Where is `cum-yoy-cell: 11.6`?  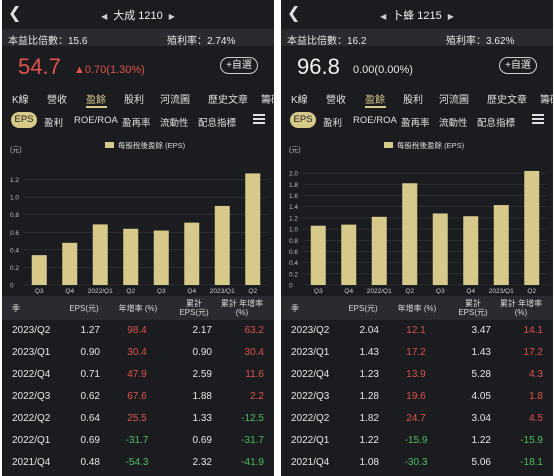 cum-yoy-cell: 11.6 is located at coordinates (254, 374).